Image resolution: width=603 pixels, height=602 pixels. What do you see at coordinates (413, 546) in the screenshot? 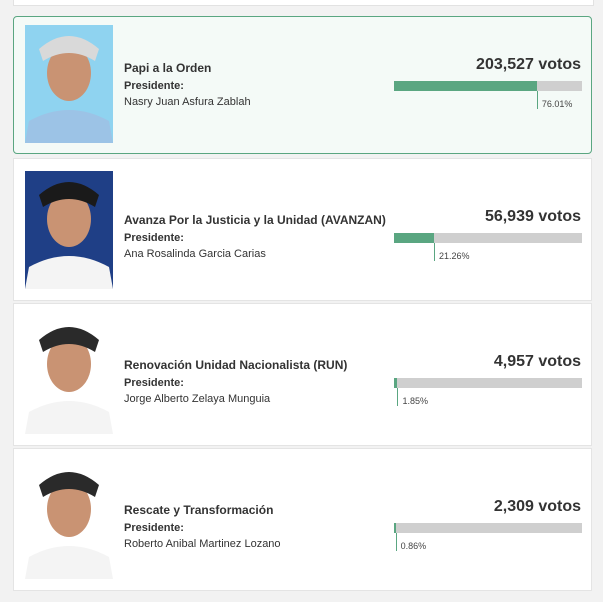
I see `percent-label: 0.86%` at bounding box center [413, 546].